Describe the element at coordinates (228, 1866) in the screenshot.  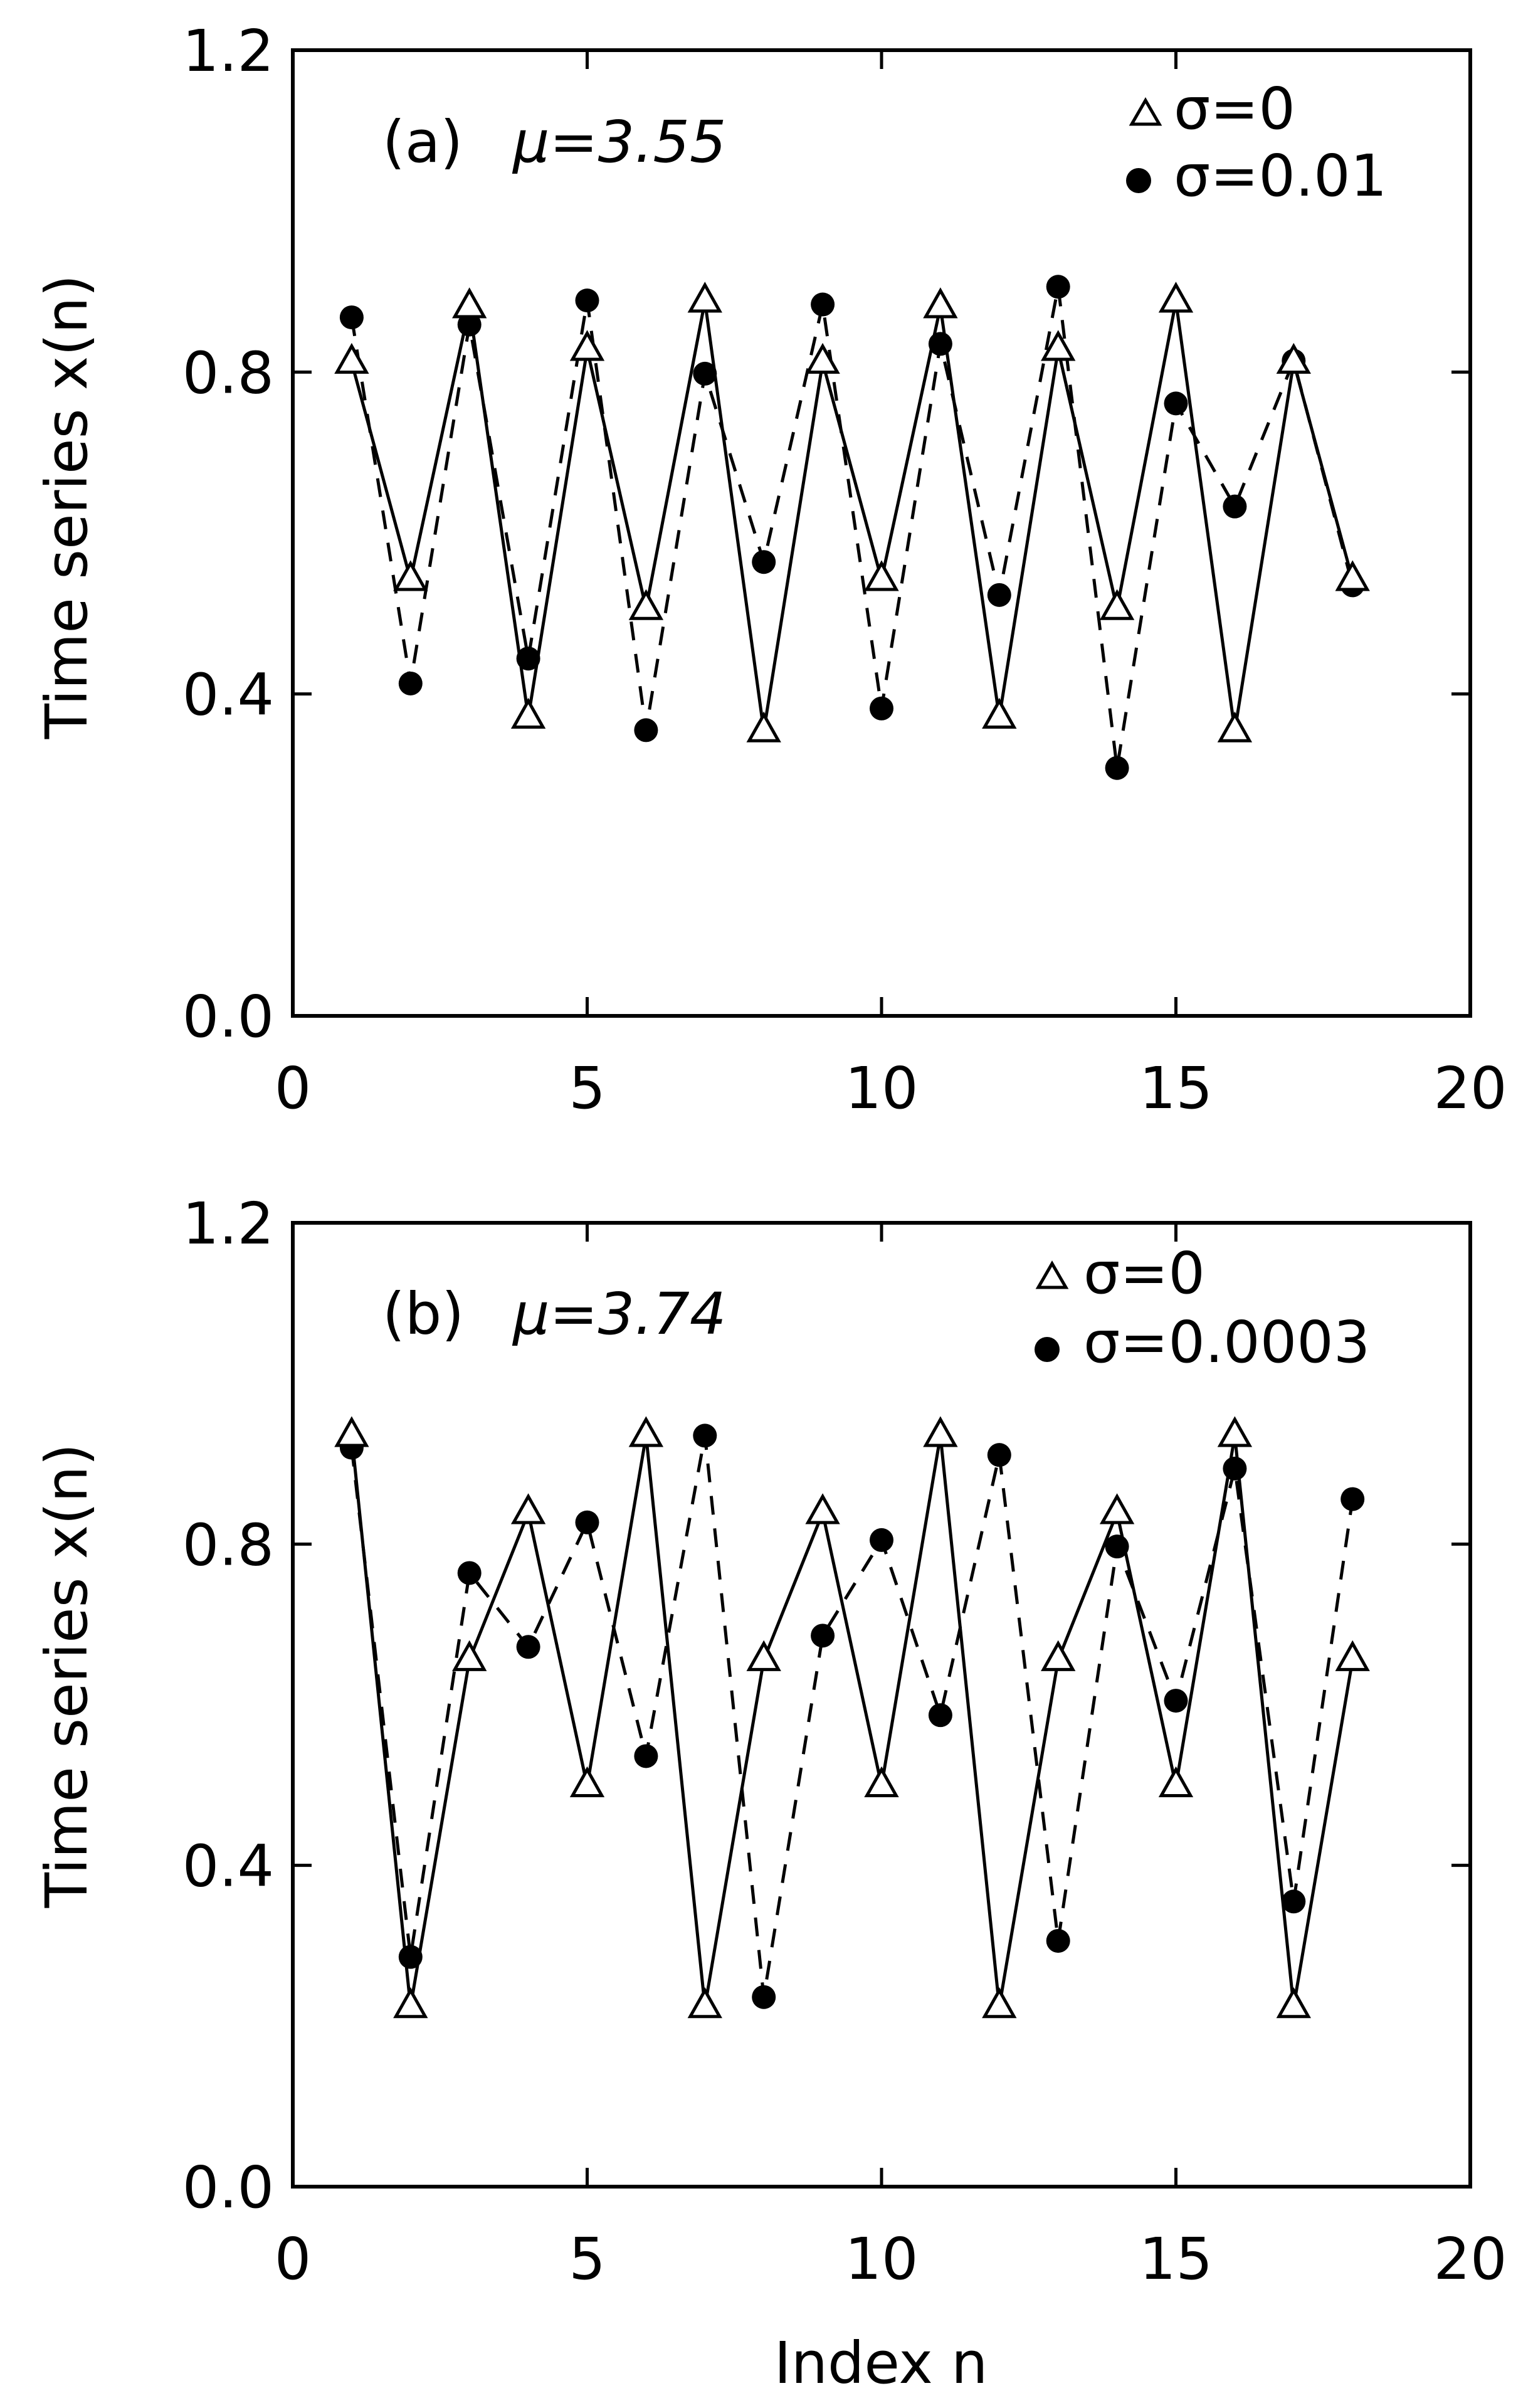
I see `y-tick-label-b-1: 0.4` at that location.